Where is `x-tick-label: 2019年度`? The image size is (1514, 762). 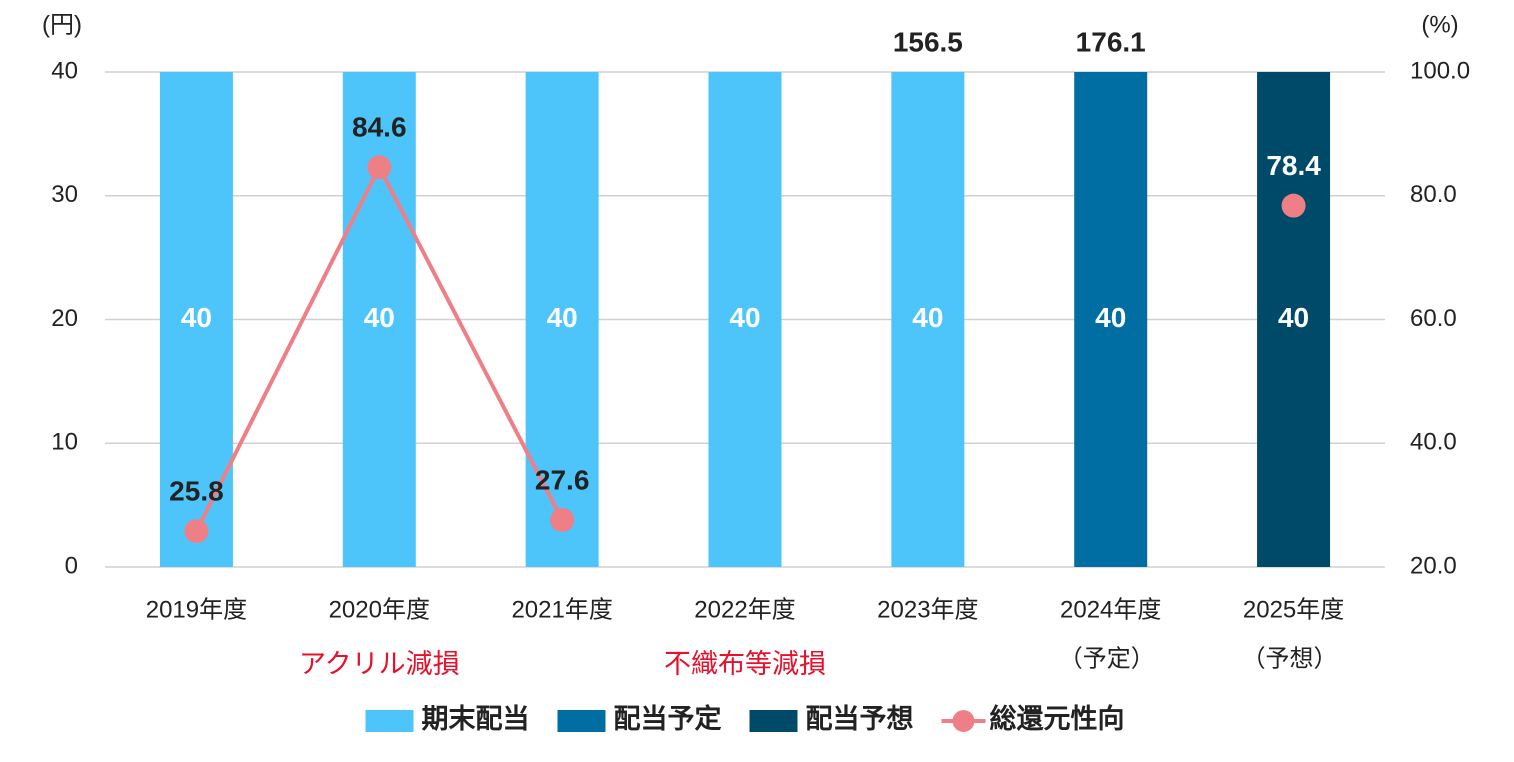
x-tick-label: 2019年度 is located at coordinates (196, 609).